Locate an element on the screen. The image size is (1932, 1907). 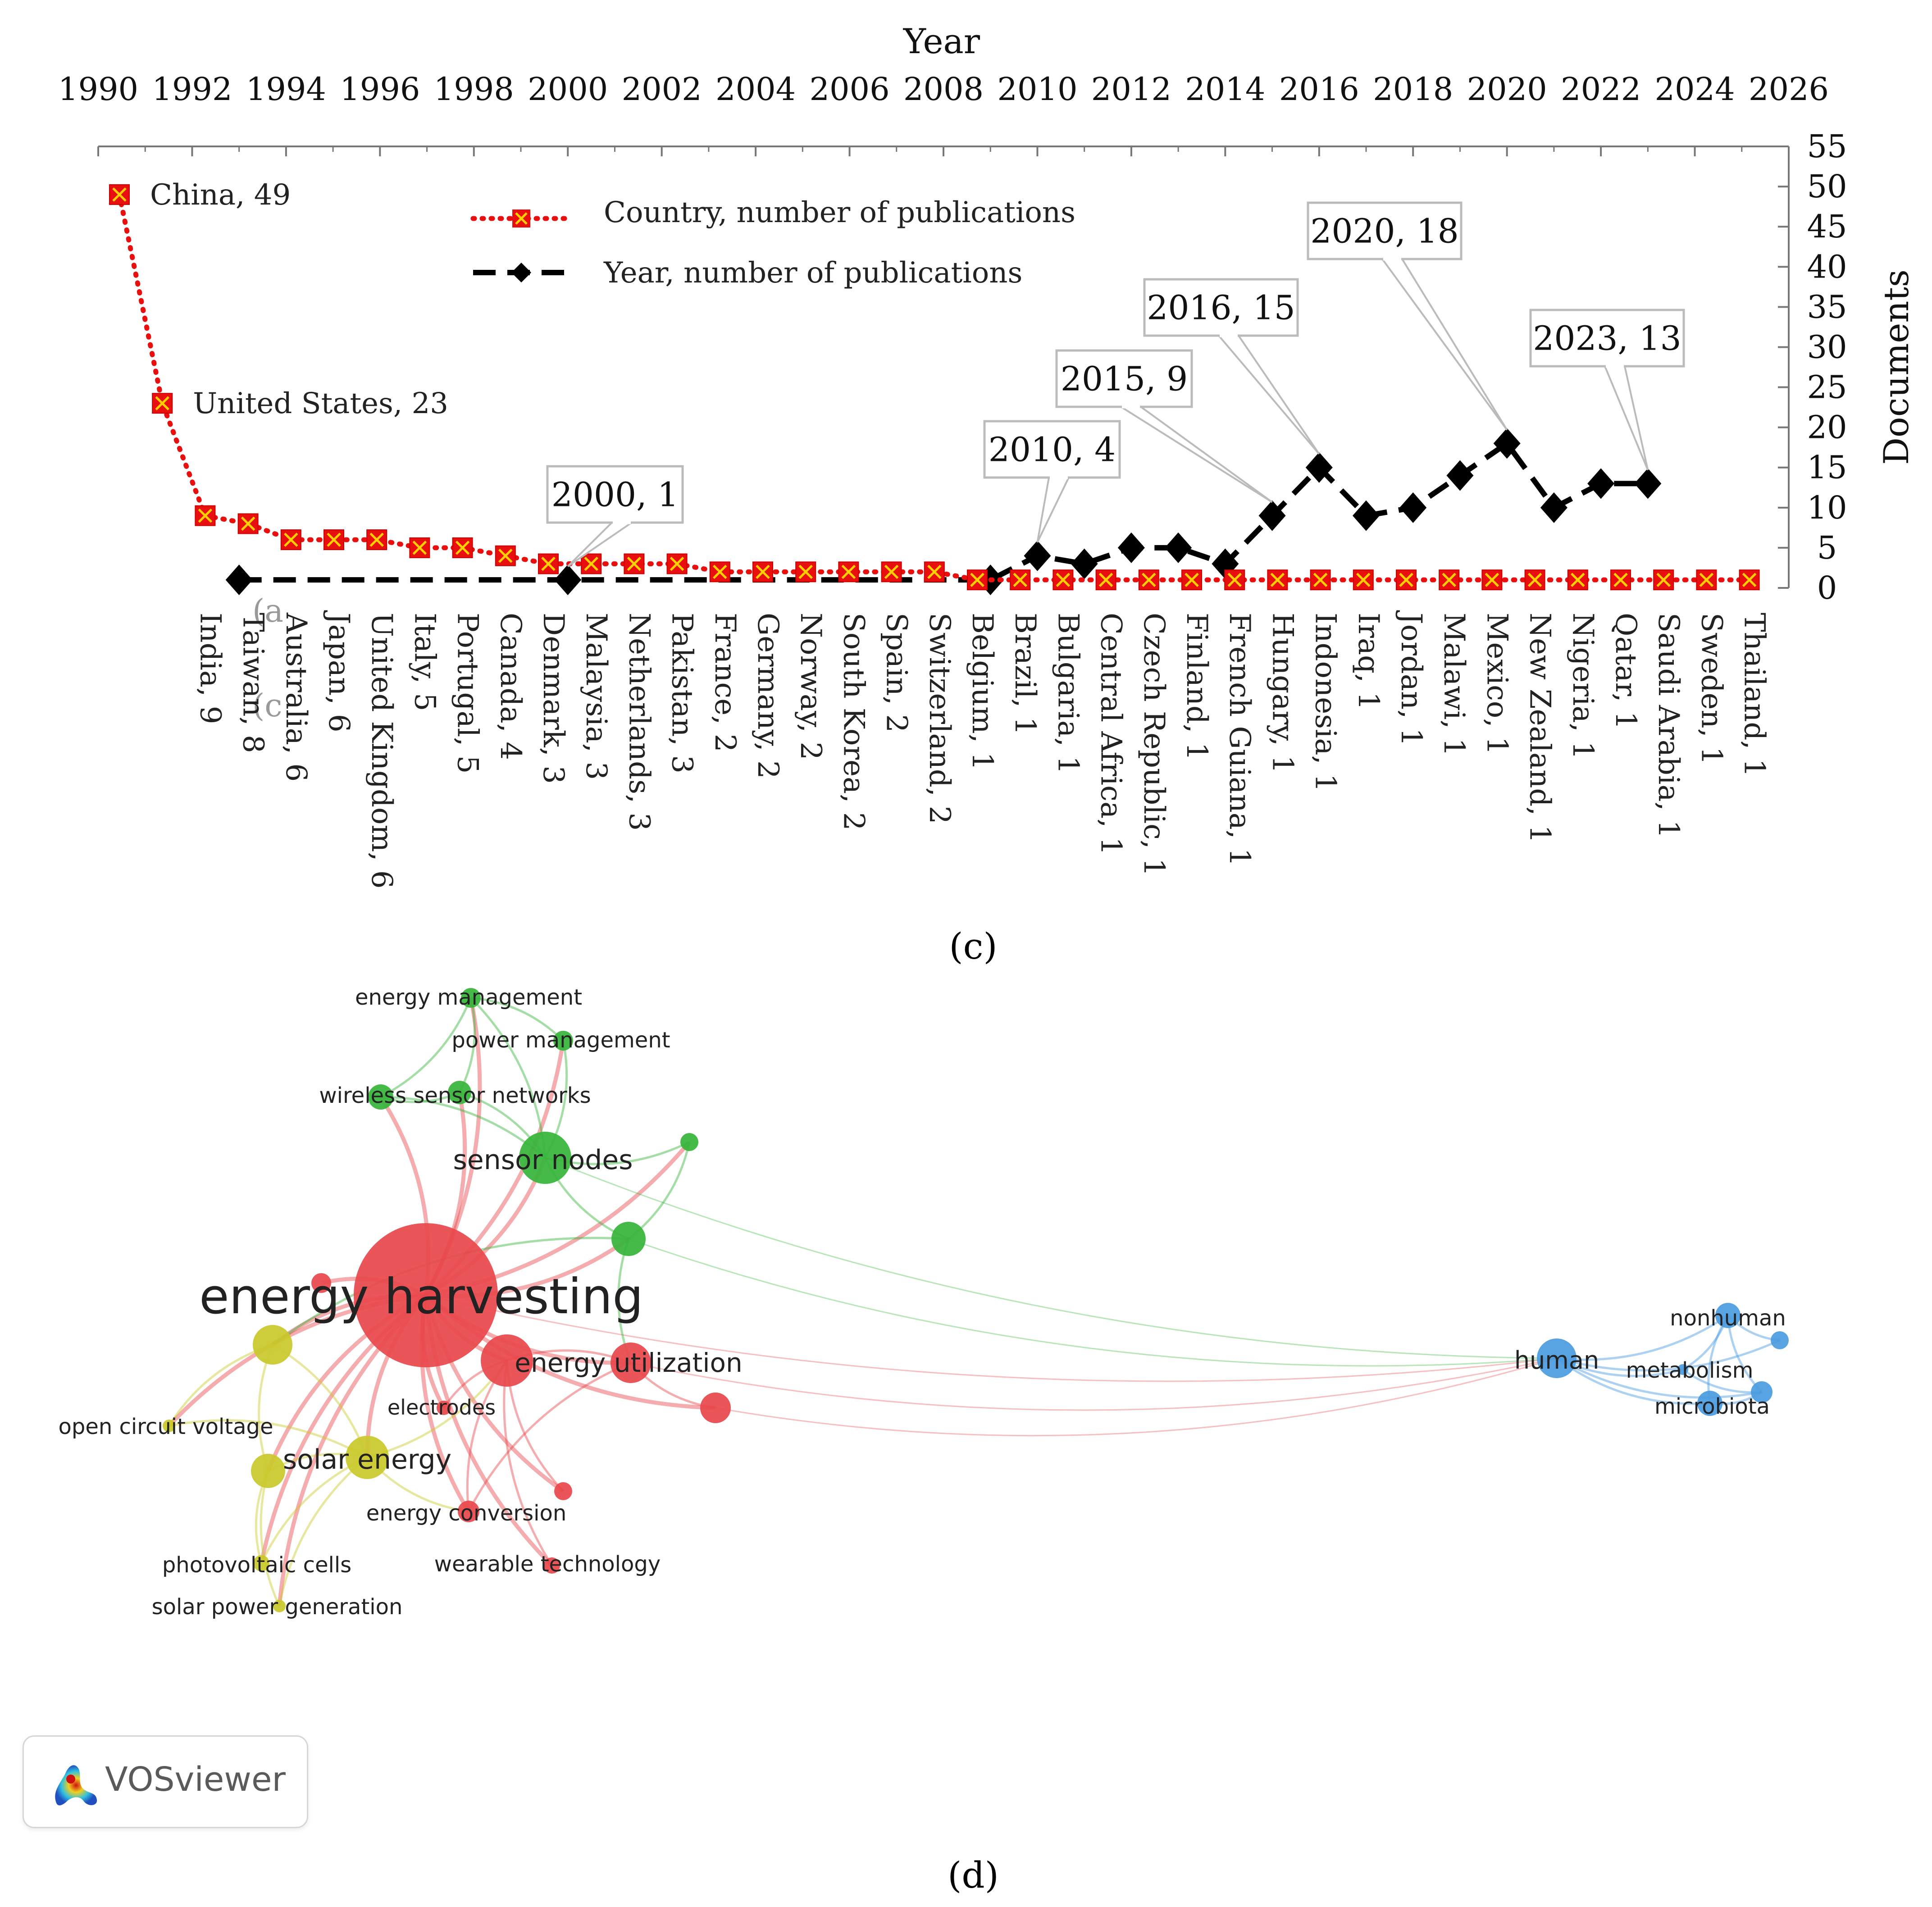
top-axis-tick-label: 1994 is located at coordinates (286, 89).